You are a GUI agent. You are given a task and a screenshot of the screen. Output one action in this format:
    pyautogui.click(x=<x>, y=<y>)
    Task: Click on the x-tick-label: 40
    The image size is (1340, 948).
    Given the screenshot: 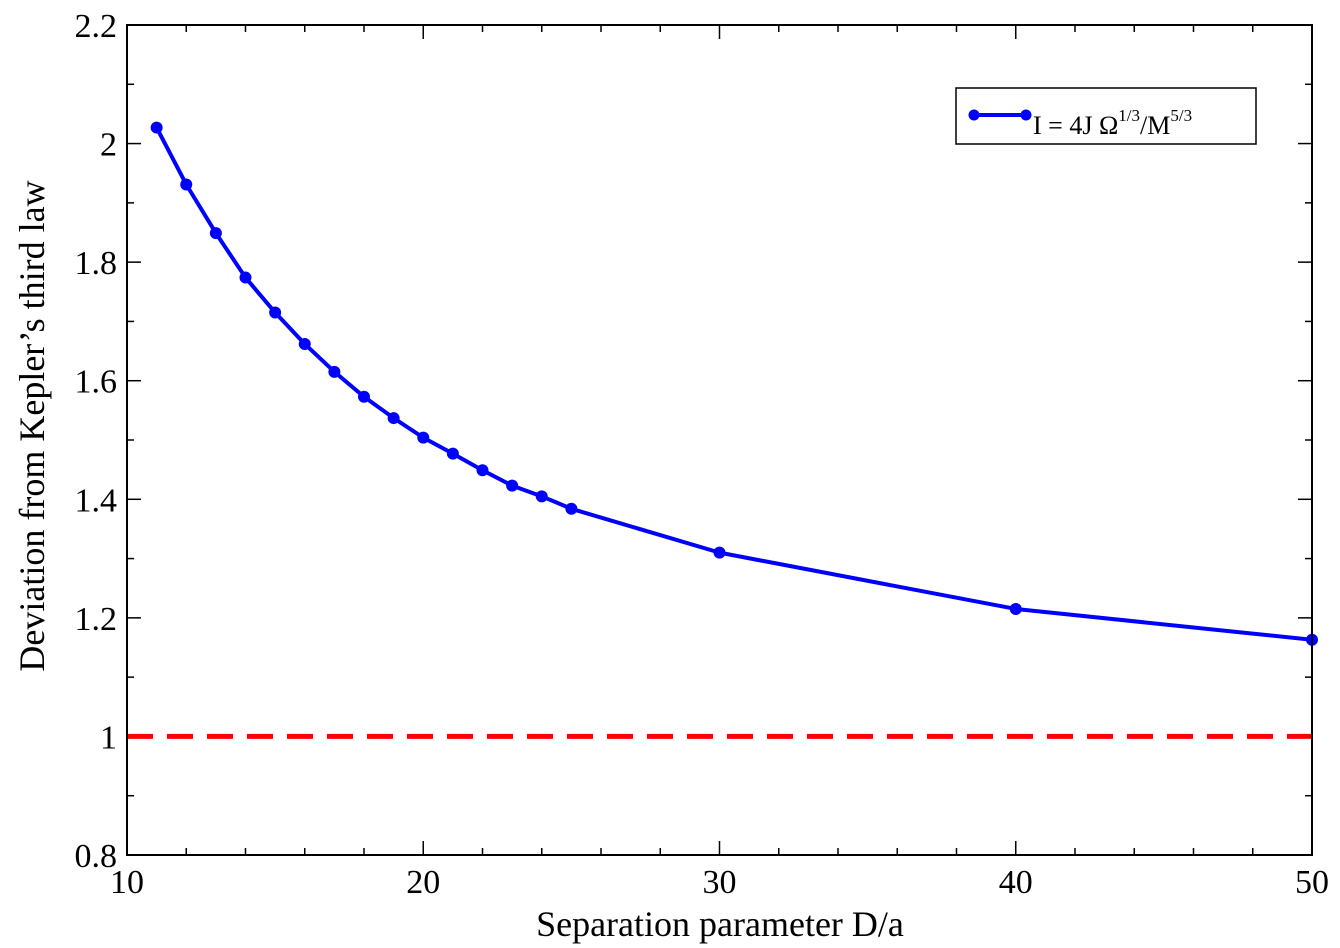 What is the action you would take?
    pyautogui.click(x=1016, y=882)
    